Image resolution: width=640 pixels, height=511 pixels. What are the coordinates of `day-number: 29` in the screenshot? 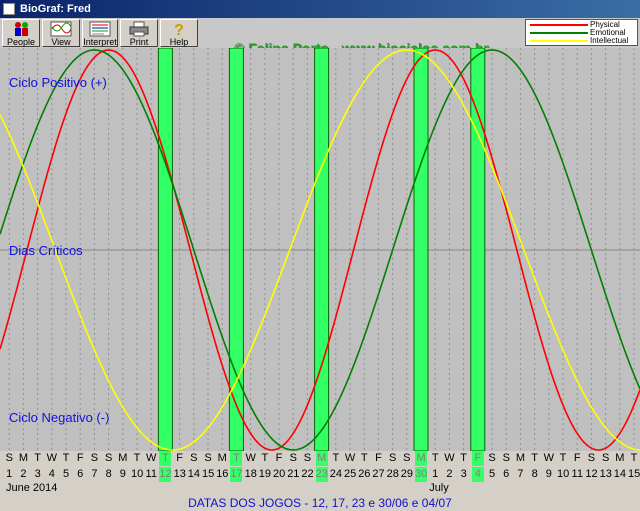 It's located at (407, 474).